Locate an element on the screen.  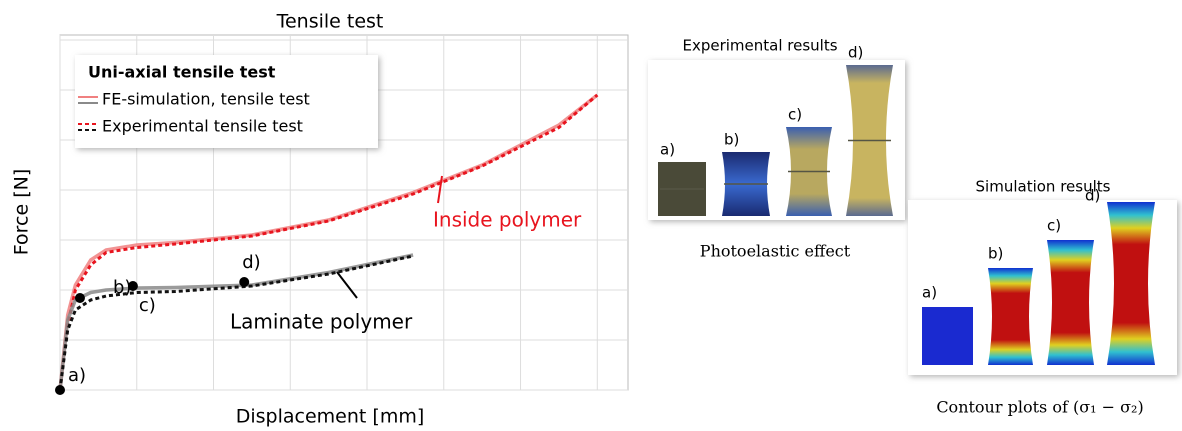
panel-caption: Contour plots of (σ₁ − σ₂) is located at coordinates (1039, 407).